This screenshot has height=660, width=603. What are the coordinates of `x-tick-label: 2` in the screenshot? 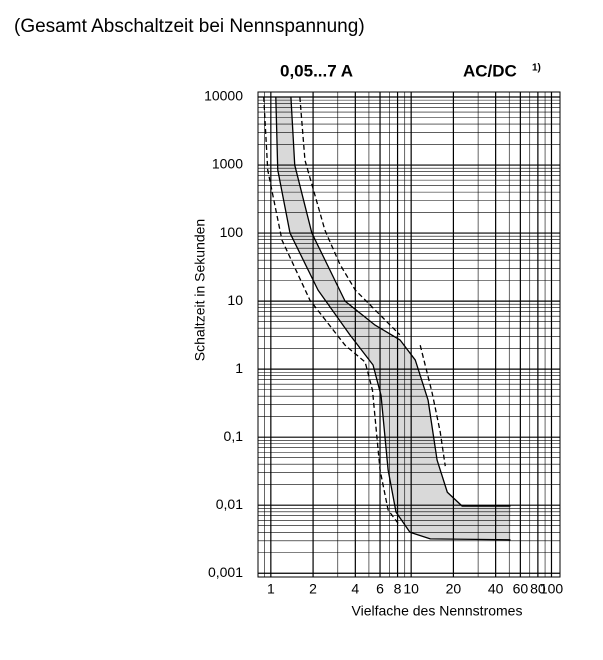 It's located at (313, 589).